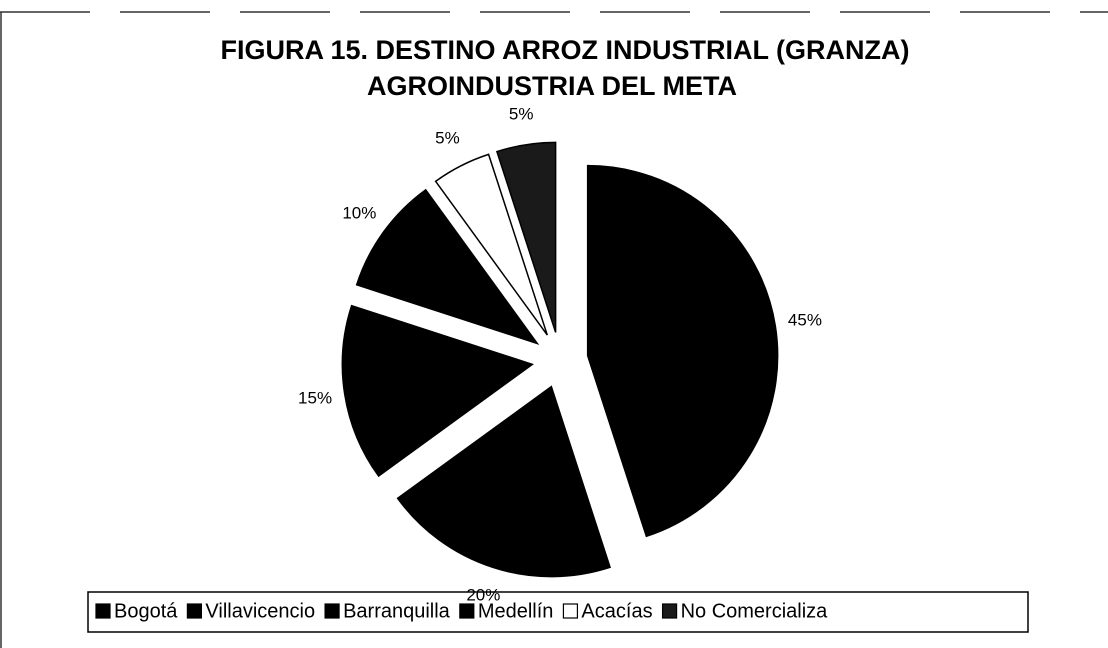 The height and width of the screenshot is (648, 1108). Describe the element at coordinates (260, 611) in the screenshot. I see `legend-label: Villavicencio` at that location.